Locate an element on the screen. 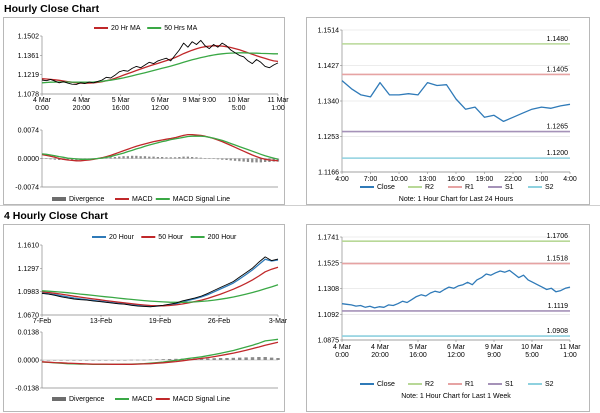  hourly-price-y-tick: 1.1219 is located at coordinates (29, 75).